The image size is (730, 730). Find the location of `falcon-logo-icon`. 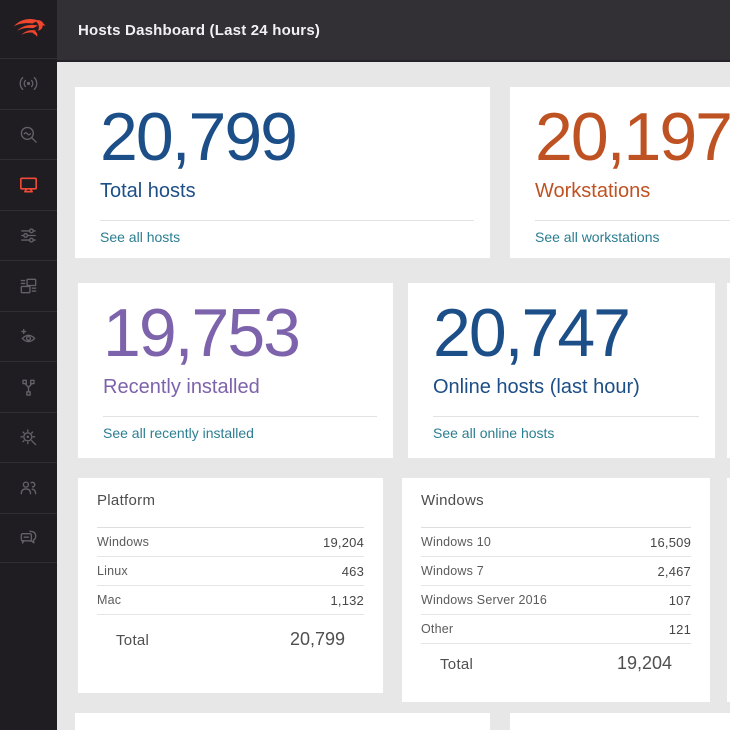

falcon-logo-icon is located at coordinates (29, 28).